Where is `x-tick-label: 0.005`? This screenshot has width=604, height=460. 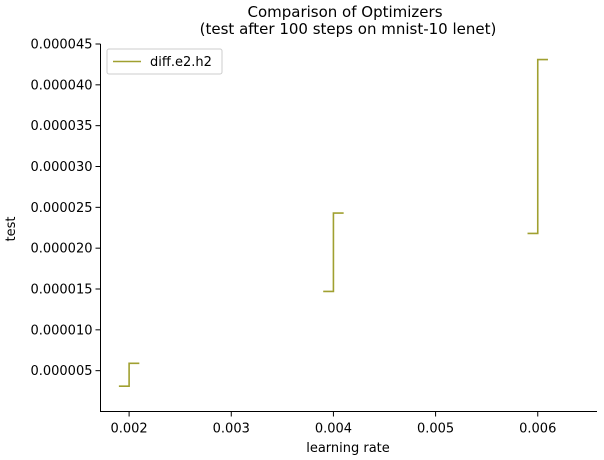
x-tick-label: 0.005 is located at coordinates (435, 429).